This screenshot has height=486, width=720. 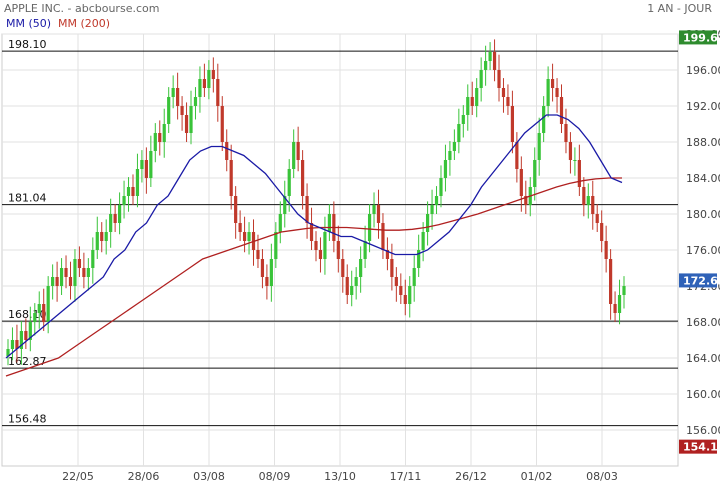 What do you see at coordinates (144, 476) in the screenshot?
I see `x-tick-label: 28/06` at bounding box center [144, 476].